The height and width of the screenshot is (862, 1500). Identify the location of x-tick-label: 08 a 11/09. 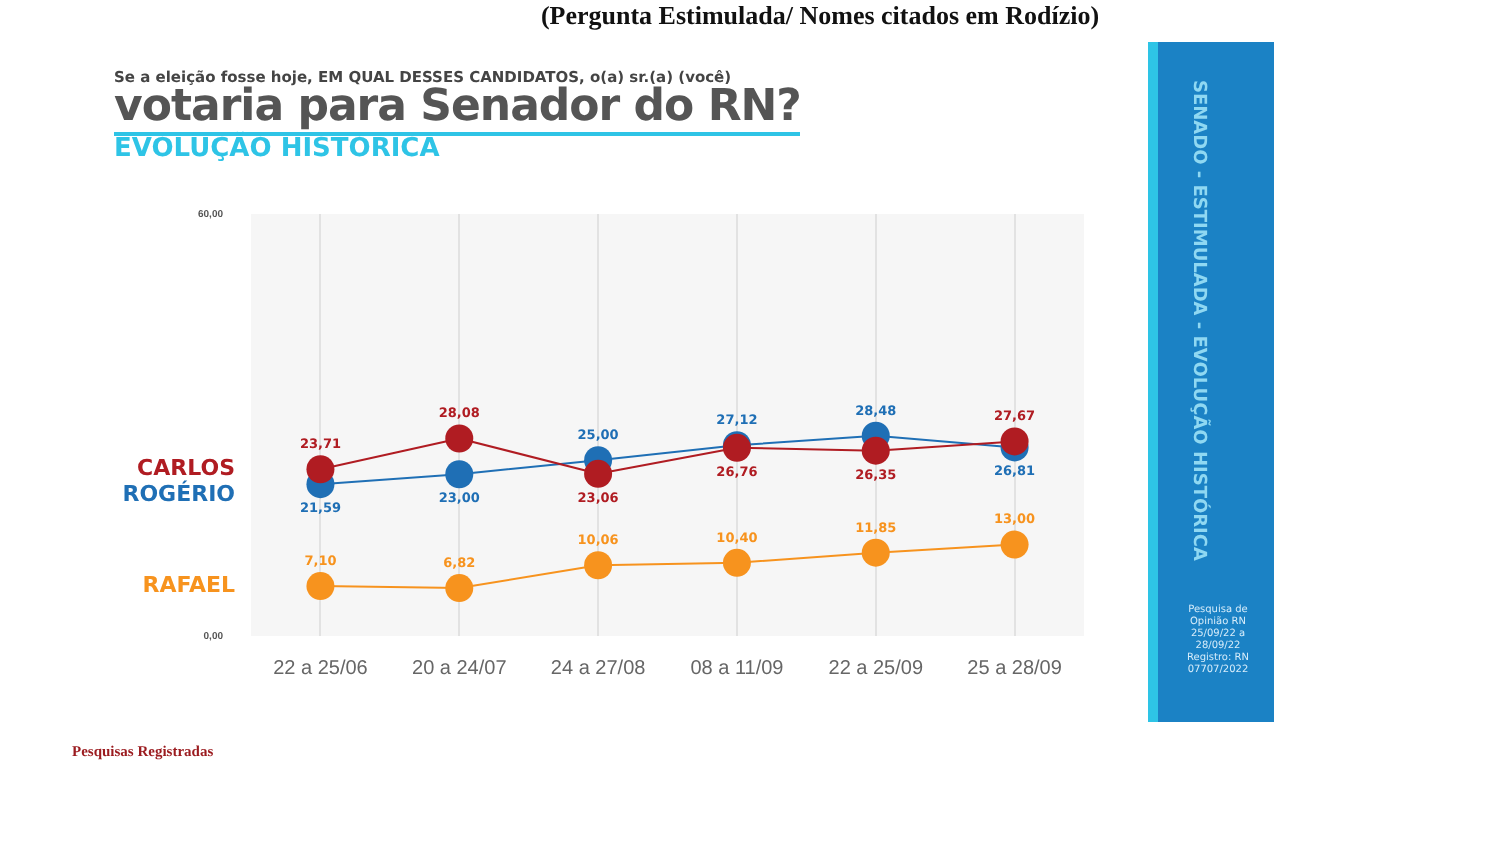
(737, 668).